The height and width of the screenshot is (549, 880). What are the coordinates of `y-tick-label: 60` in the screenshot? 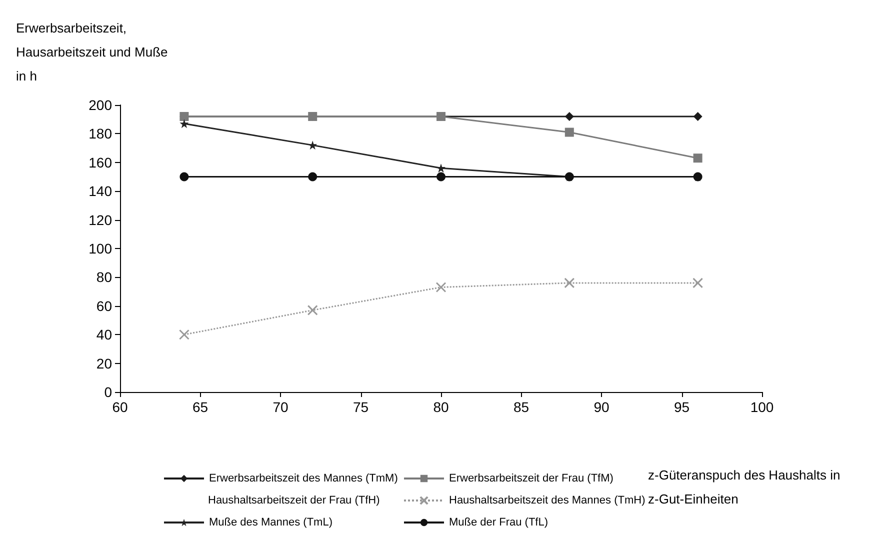 It's located at (104, 306).